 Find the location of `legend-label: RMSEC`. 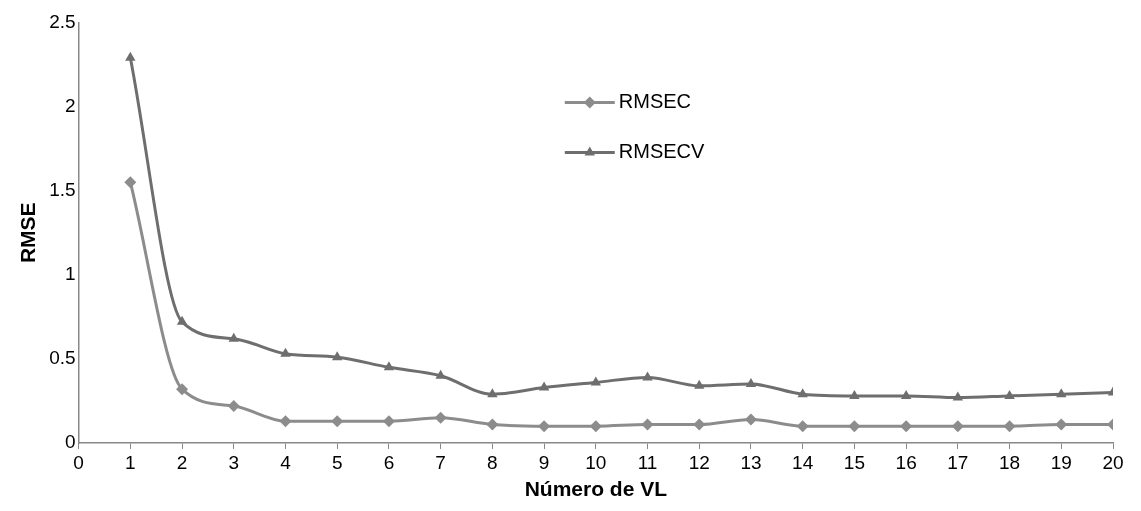

legend-label: RMSEC is located at coordinates (655, 100).